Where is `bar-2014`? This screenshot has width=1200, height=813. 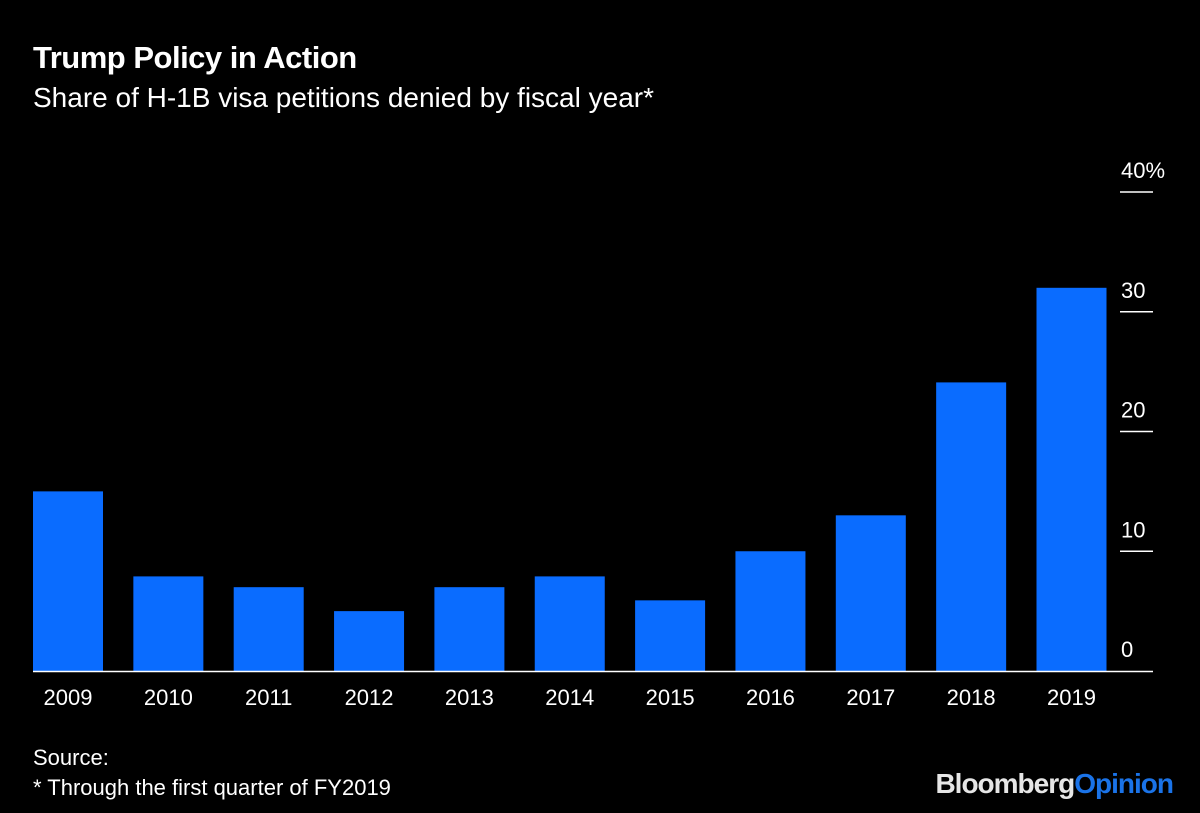 bar-2014 is located at coordinates (569, 623).